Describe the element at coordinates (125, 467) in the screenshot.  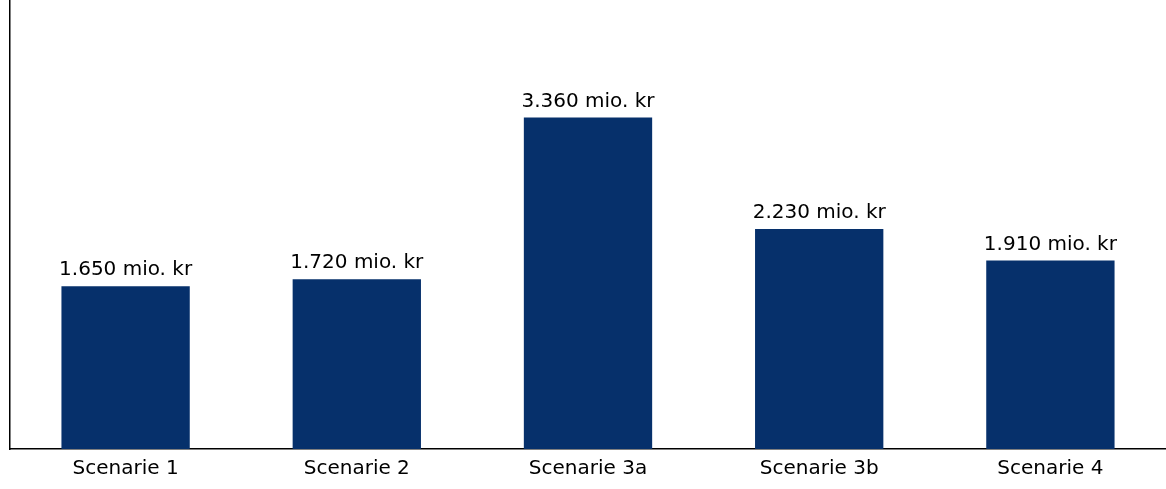
I see `x-tick-label: Scenarie 1` at that location.